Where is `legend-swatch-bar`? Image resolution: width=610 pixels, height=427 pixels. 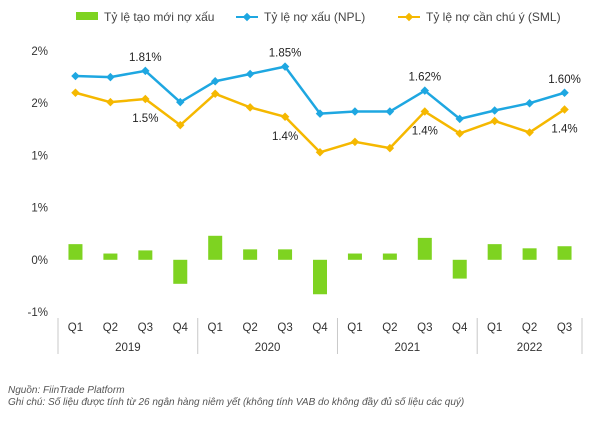 legend-swatch-bar is located at coordinates (87, 16).